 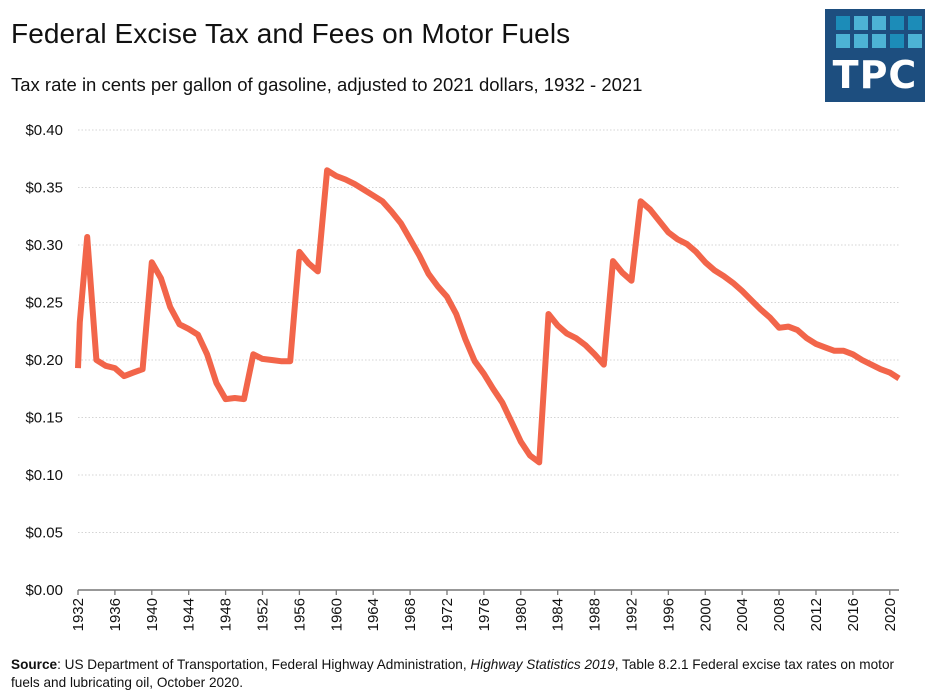 I want to click on y-tick-label: $0.00, so click(x=44, y=590).